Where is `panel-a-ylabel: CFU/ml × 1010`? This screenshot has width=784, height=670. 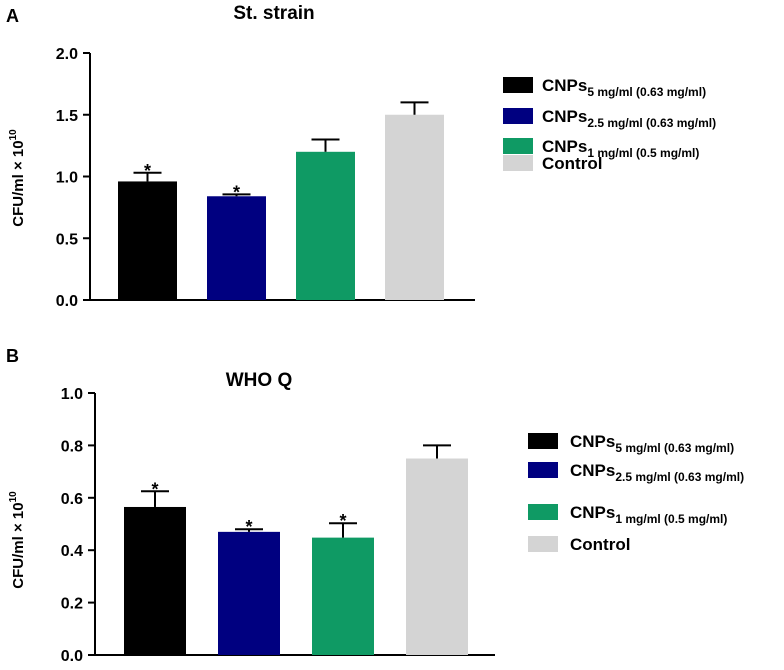 panel-a-ylabel: CFU/ml × 1010 is located at coordinates (17, 178).